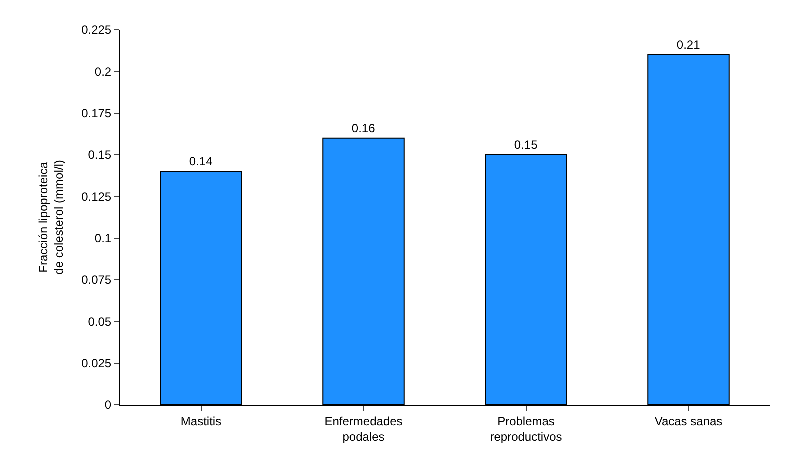  Describe the element at coordinates (97, 363) in the screenshot. I see `y-tick-label: 0.025` at that location.